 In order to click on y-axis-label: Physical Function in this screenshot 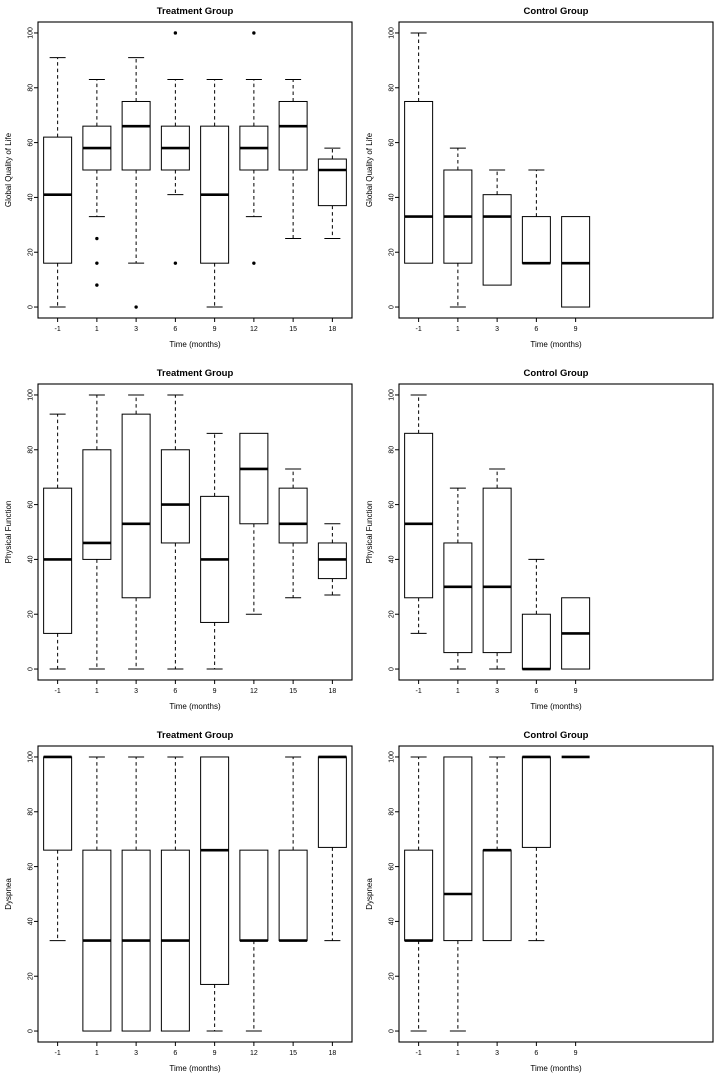, I will do `click(8, 532)`.